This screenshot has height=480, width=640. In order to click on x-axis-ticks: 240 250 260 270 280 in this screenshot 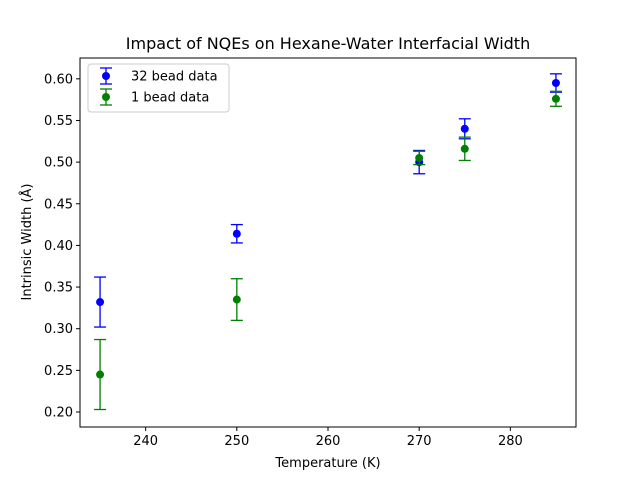, I will do `click(328, 438)`.